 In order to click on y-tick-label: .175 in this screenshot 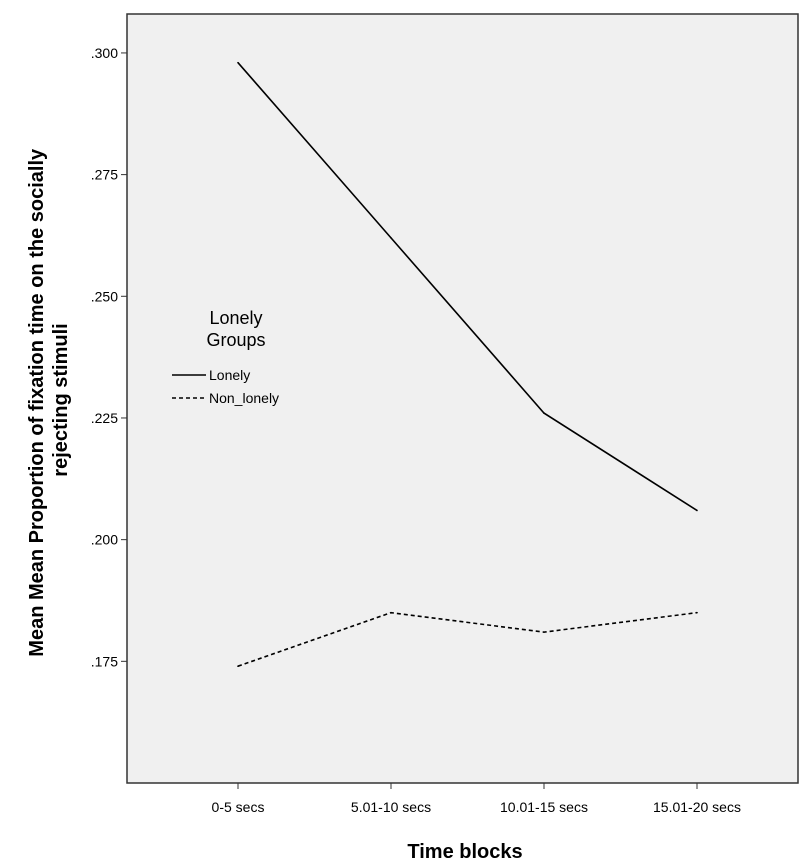, I will do `click(104, 661)`.